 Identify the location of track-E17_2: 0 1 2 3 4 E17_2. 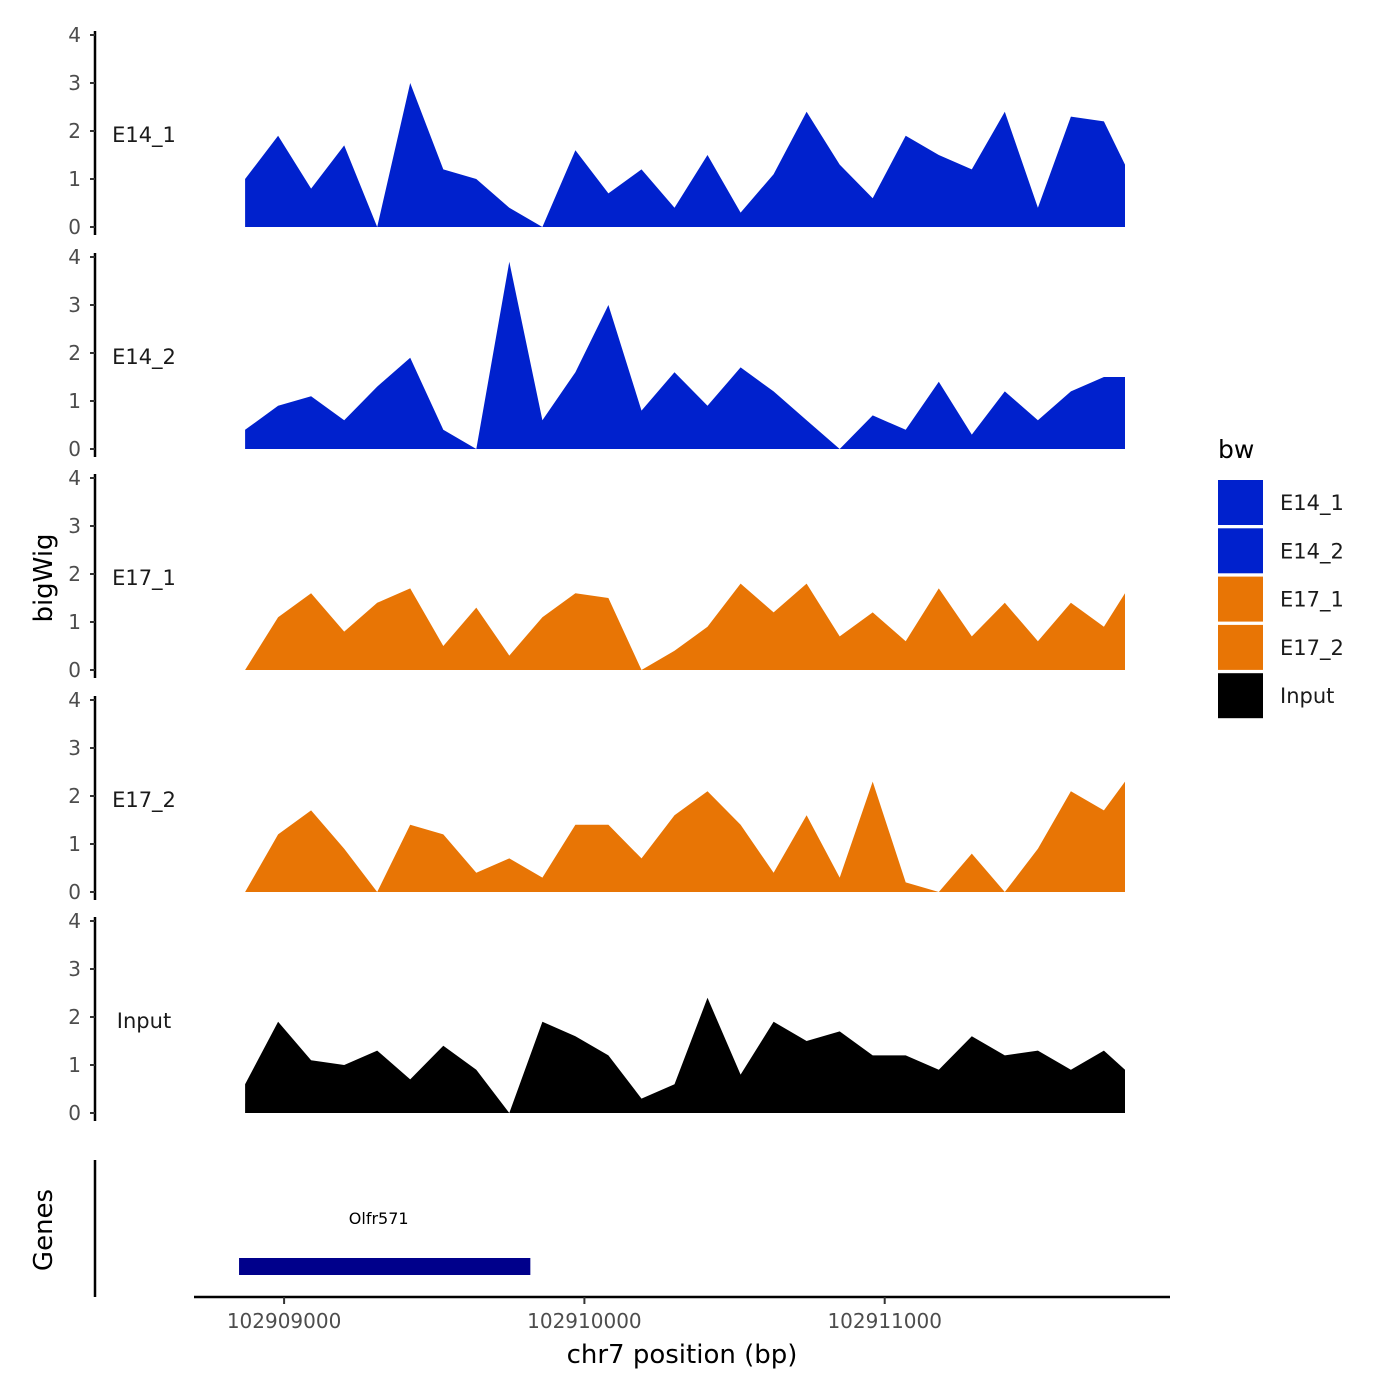
(597, 796).